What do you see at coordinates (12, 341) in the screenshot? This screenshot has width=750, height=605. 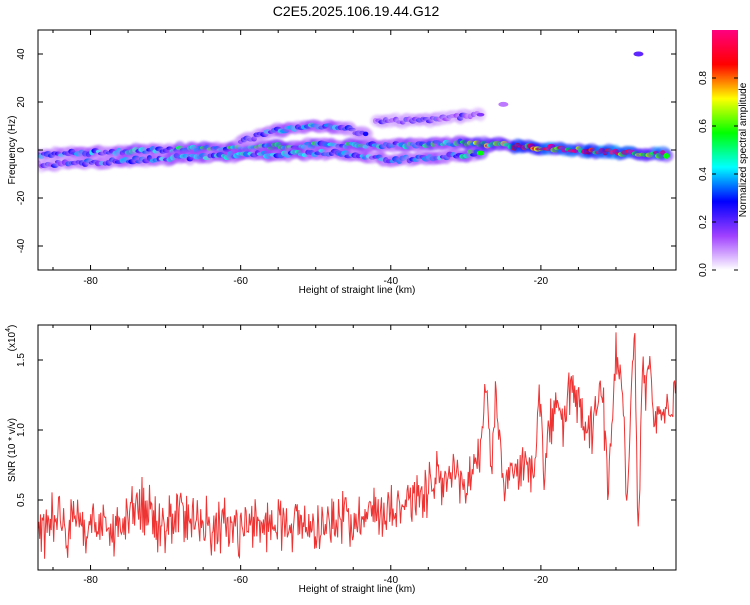 I see `scale-label: (x10` at bounding box center [12, 341].